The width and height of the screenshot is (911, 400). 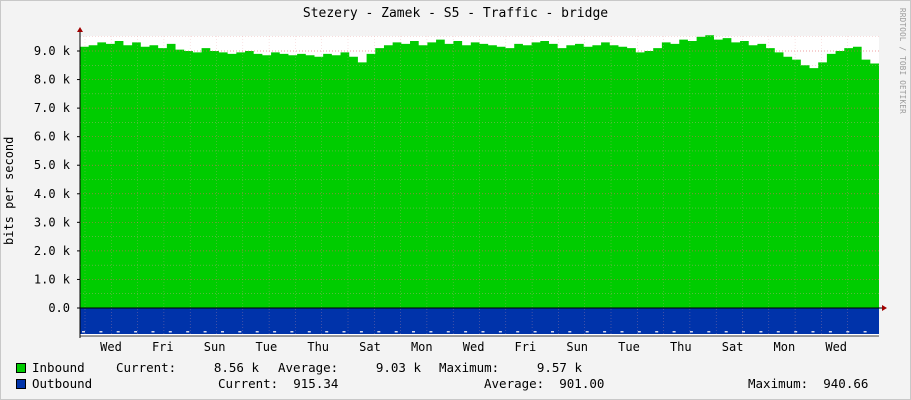 What do you see at coordinates (80, 29) in the screenshot?
I see `y-axis-arrow` at bounding box center [80, 29].